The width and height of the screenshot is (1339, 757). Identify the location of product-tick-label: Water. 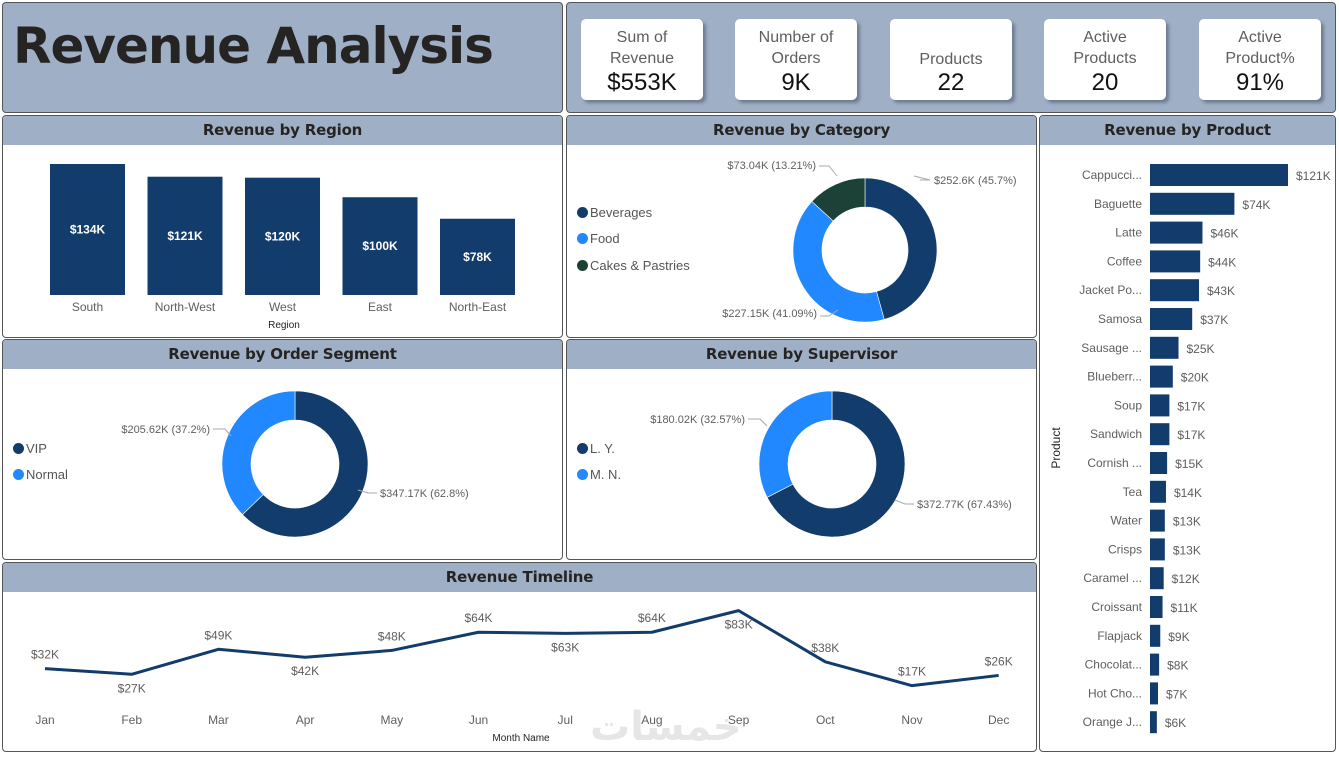
(1126, 521).